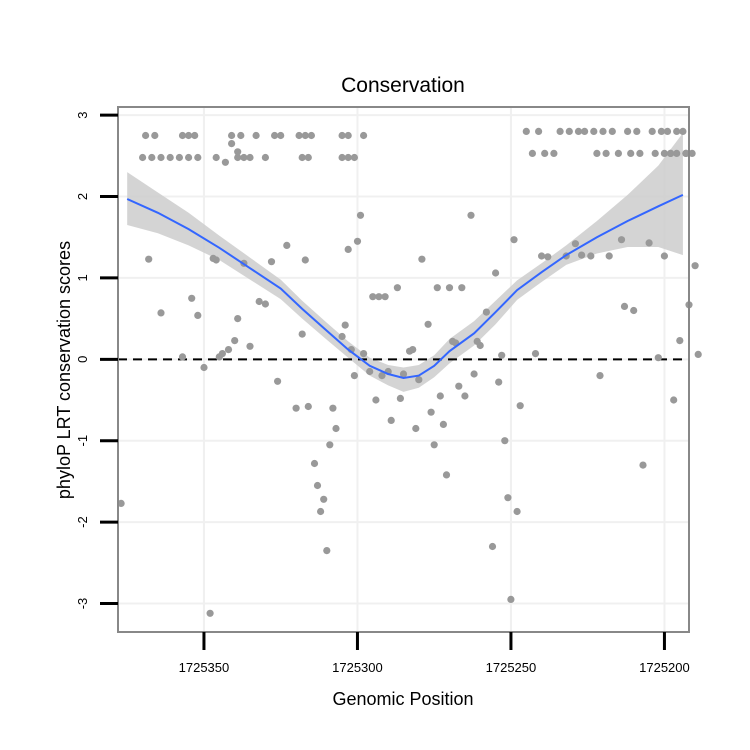 The width and height of the screenshot is (750, 750). I want to click on x-tick-label: 1725200, so click(664, 667).